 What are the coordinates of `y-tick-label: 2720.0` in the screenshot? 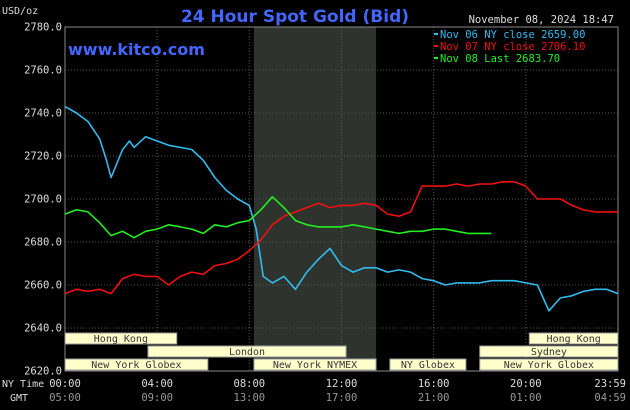 It's located at (43, 157).